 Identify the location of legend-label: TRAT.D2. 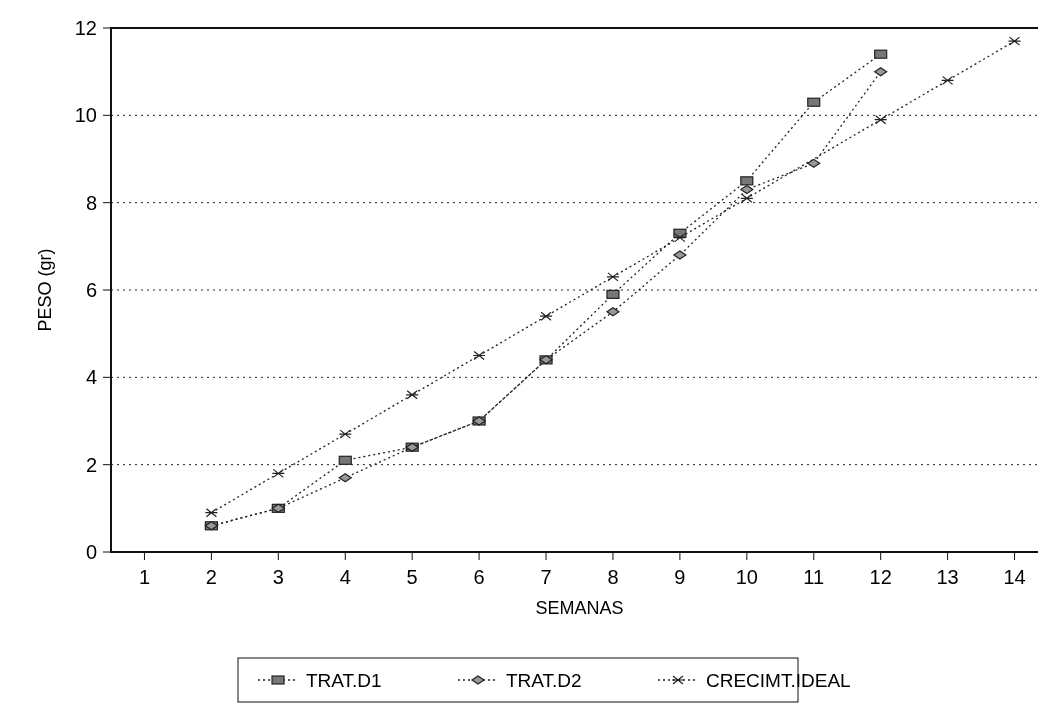
(544, 680).